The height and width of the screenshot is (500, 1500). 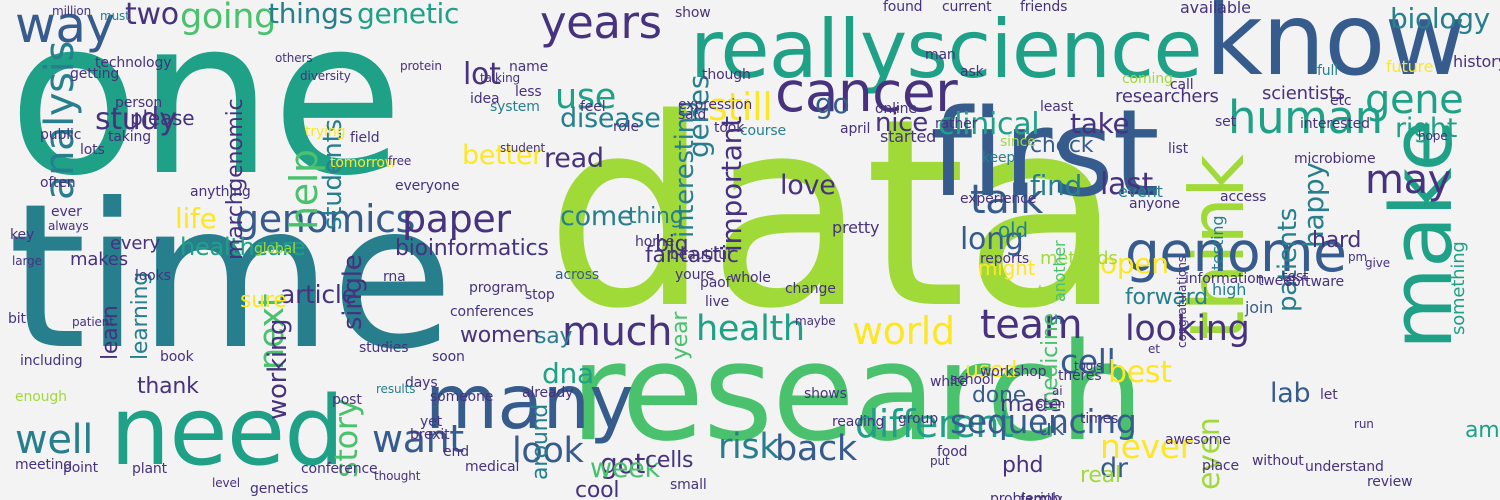 What do you see at coordinates (528, 92) in the screenshot?
I see `cloud-word: less` at bounding box center [528, 92].